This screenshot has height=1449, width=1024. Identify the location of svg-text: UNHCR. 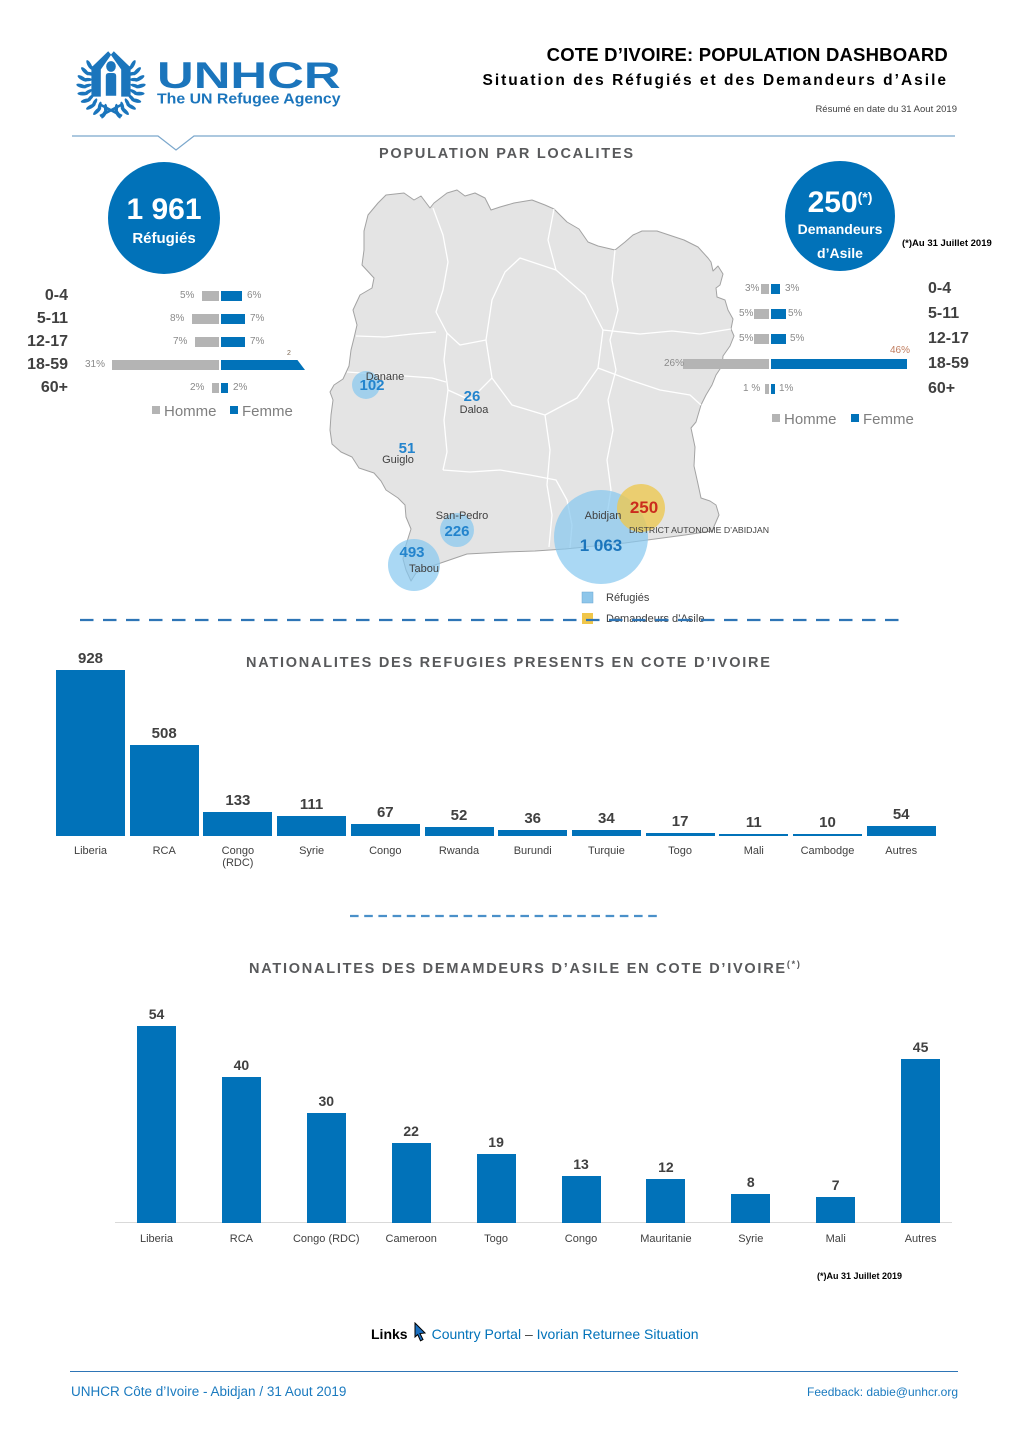
(249, 76).